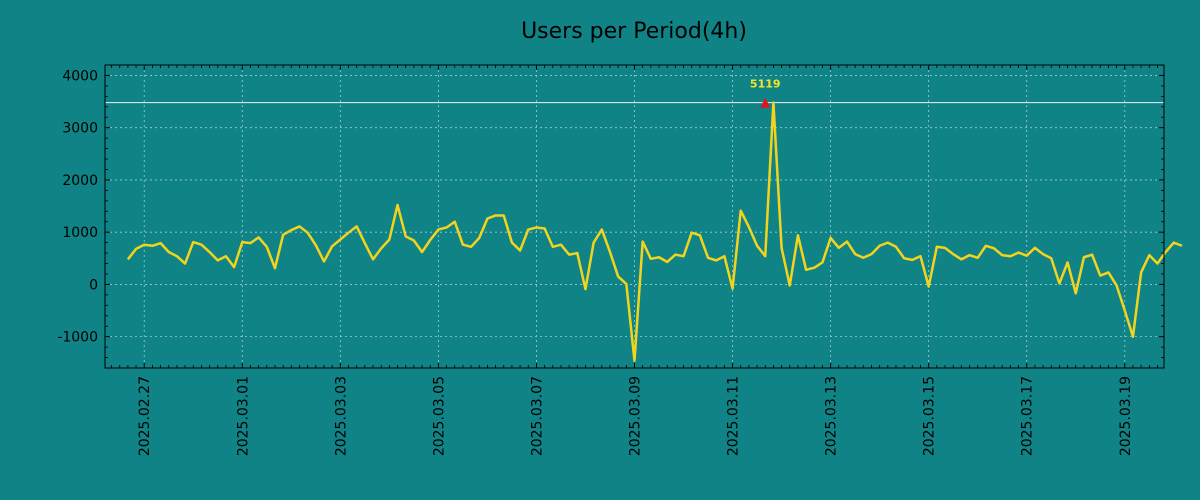 This screenshot has width=1200, height=500. What do you see at coordinates (634, 31) in the screenshot?
I see `chart-title: Users per Period(4h)` at bounding box center [634, 31].